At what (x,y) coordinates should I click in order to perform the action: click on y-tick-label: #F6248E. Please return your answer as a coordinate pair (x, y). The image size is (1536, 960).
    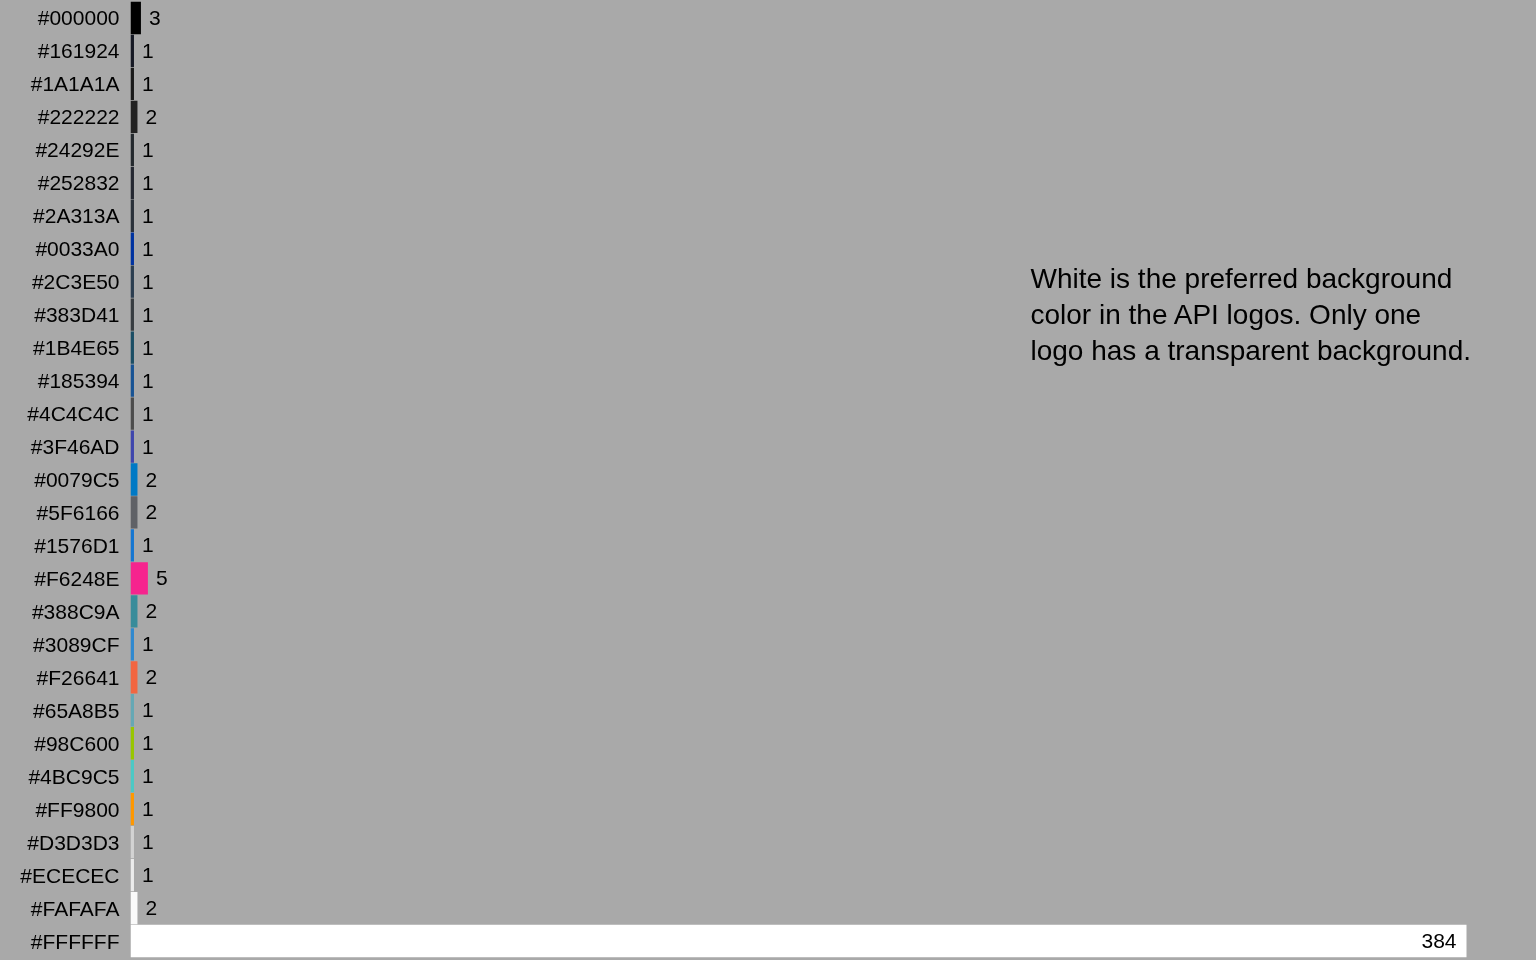
    Looking at the image, I should click on (77, 578).